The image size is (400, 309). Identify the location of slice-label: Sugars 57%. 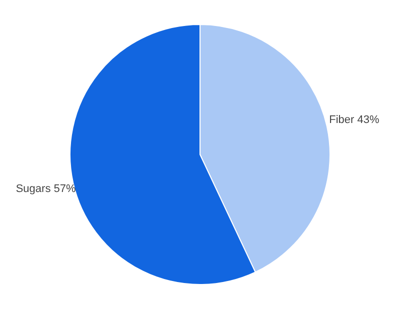
(46, 188).